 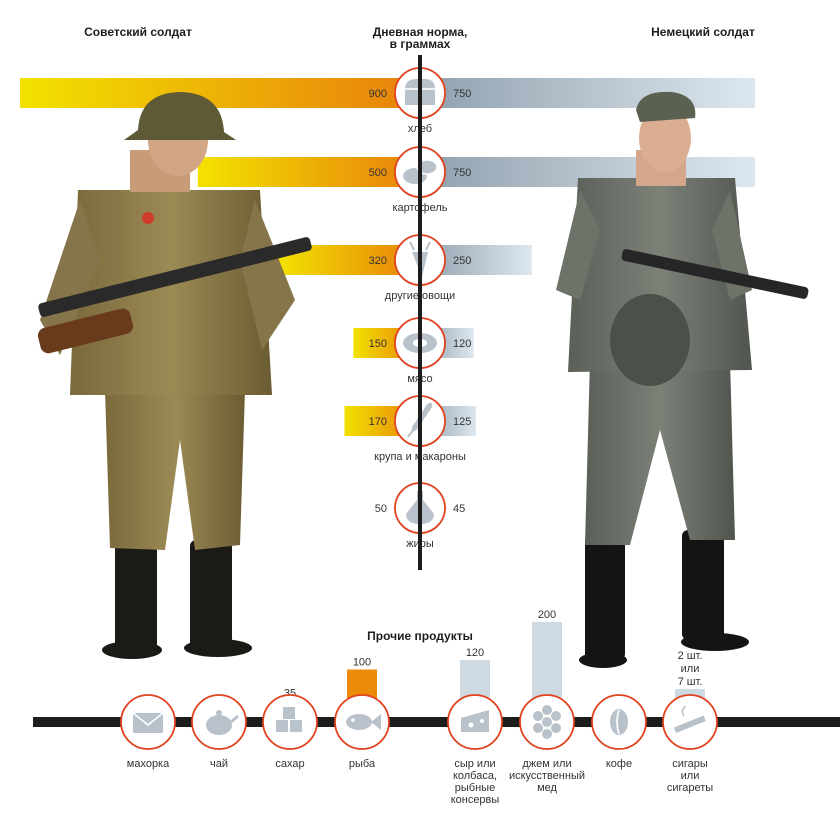 What do you see at coordinates (619, 722) in the screenshot?
I see `coffee-bean-icon` at bounding box center [619, 722].